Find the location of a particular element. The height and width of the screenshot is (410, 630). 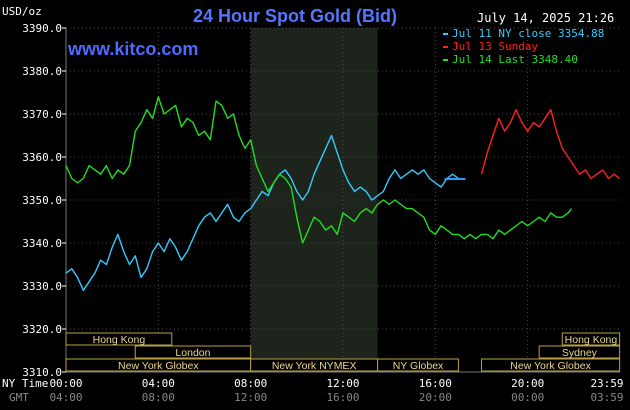

y-axis-unit-label: USD/oz is located at coordinates (22, 11).